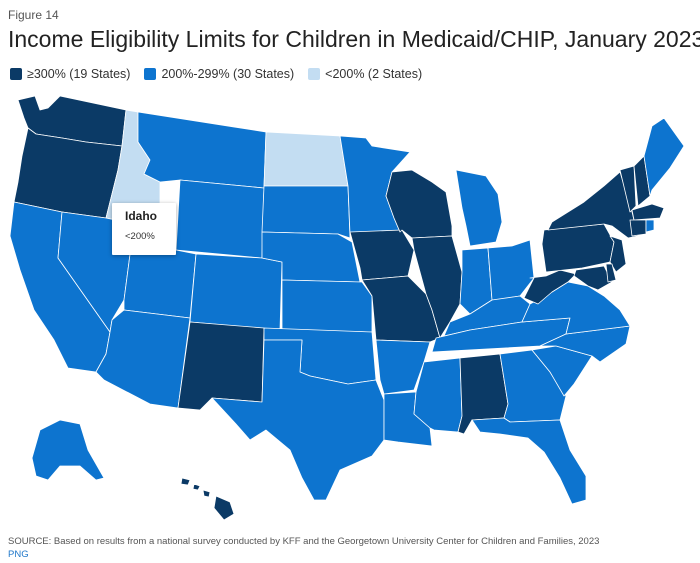 The image size is (700, 563). What do you see at coordinates (150, 74) in the screenshot?
I see `legend-swatch-mid` at bounding box center [150, 74].